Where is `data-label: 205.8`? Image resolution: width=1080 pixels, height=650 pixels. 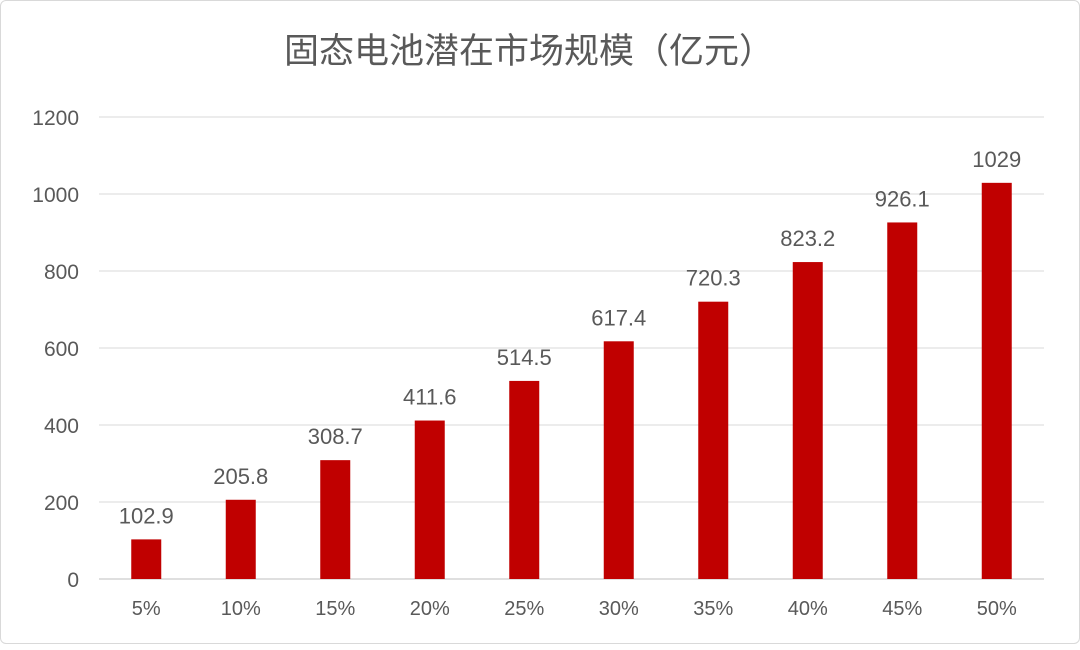 data-label: 205.8 is located at coordinates (240, 476).